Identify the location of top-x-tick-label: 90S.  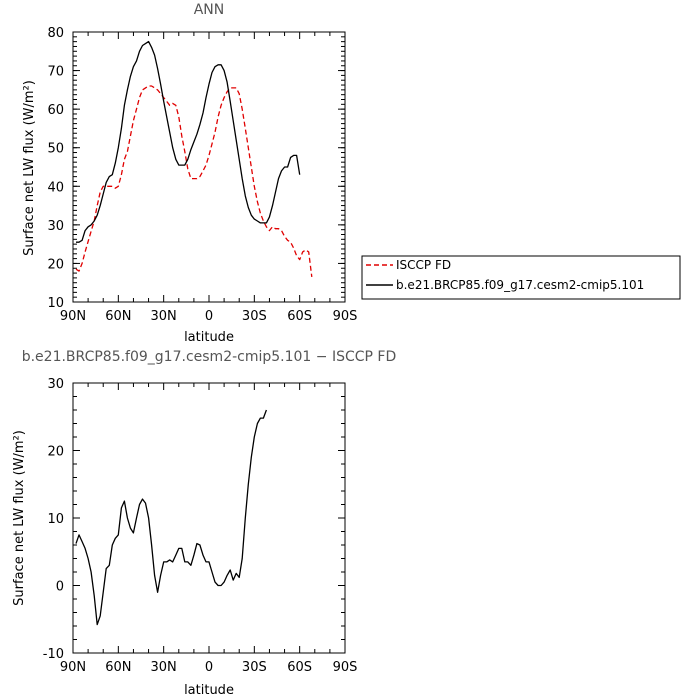
(345, 316).